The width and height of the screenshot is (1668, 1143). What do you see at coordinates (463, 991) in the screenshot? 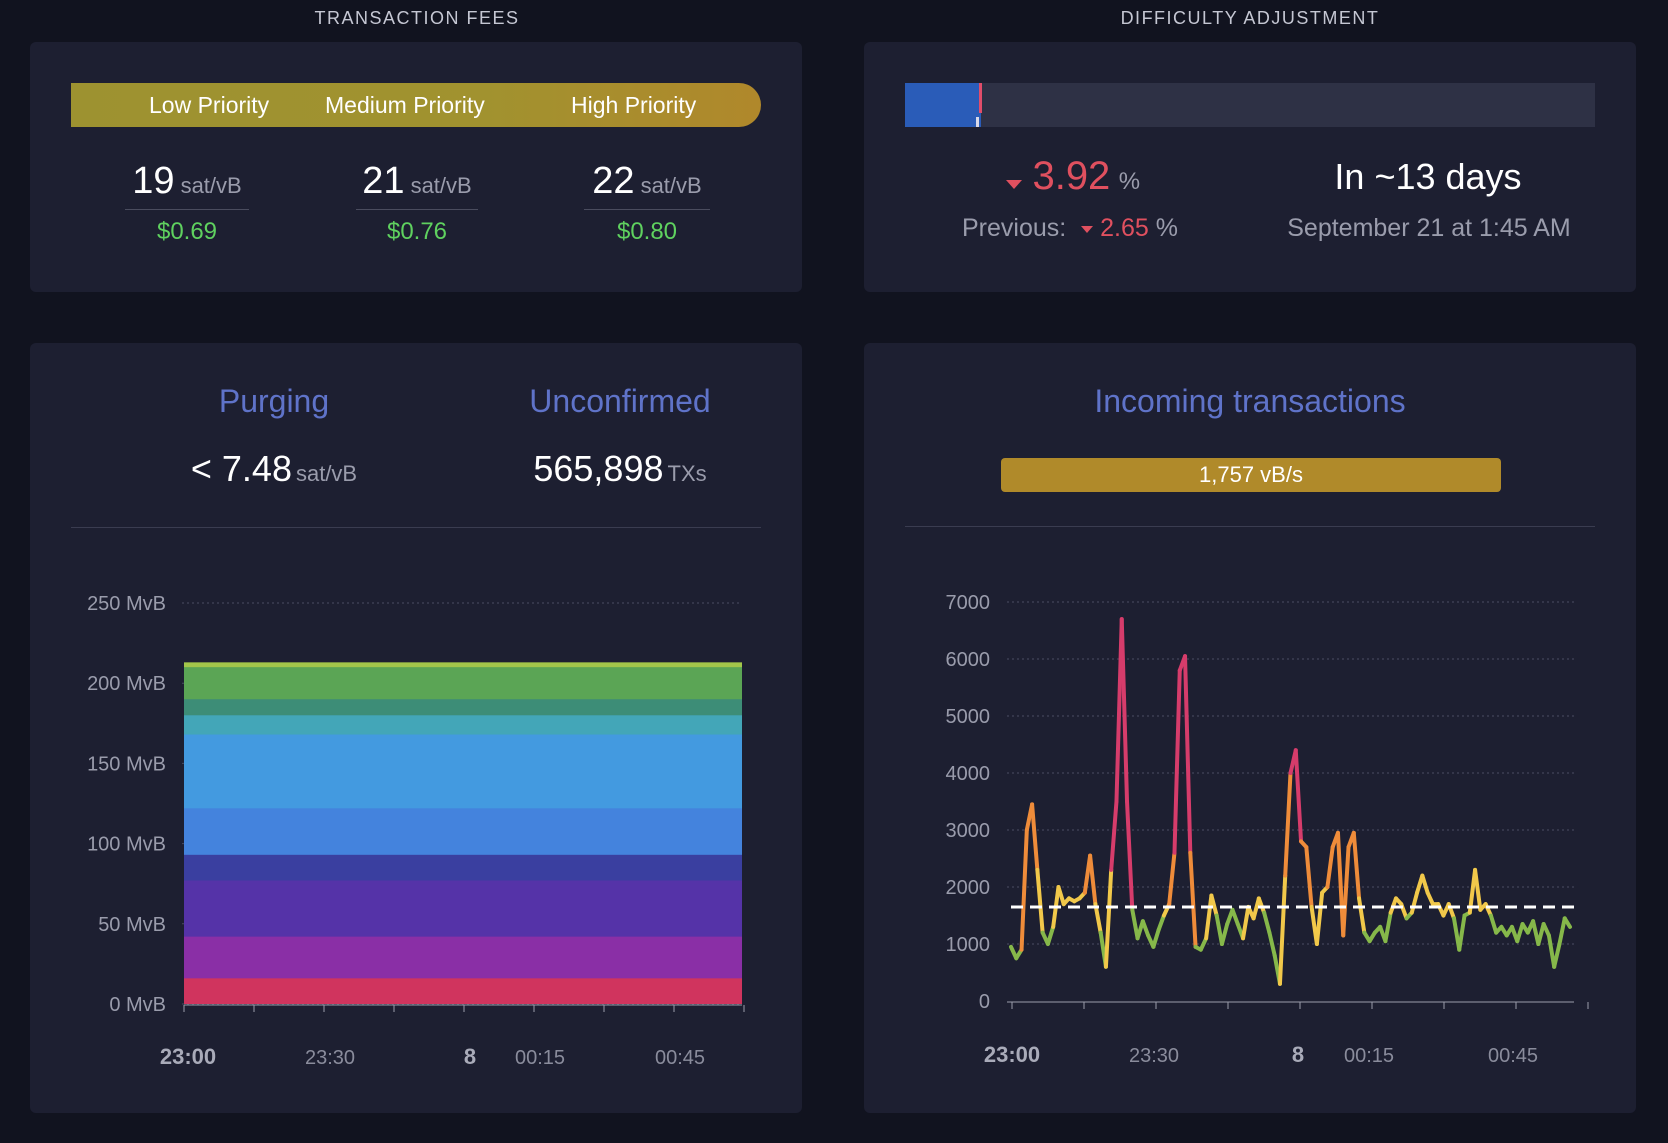
I see `mempool-area-layer` at bounding box center [463, 991].